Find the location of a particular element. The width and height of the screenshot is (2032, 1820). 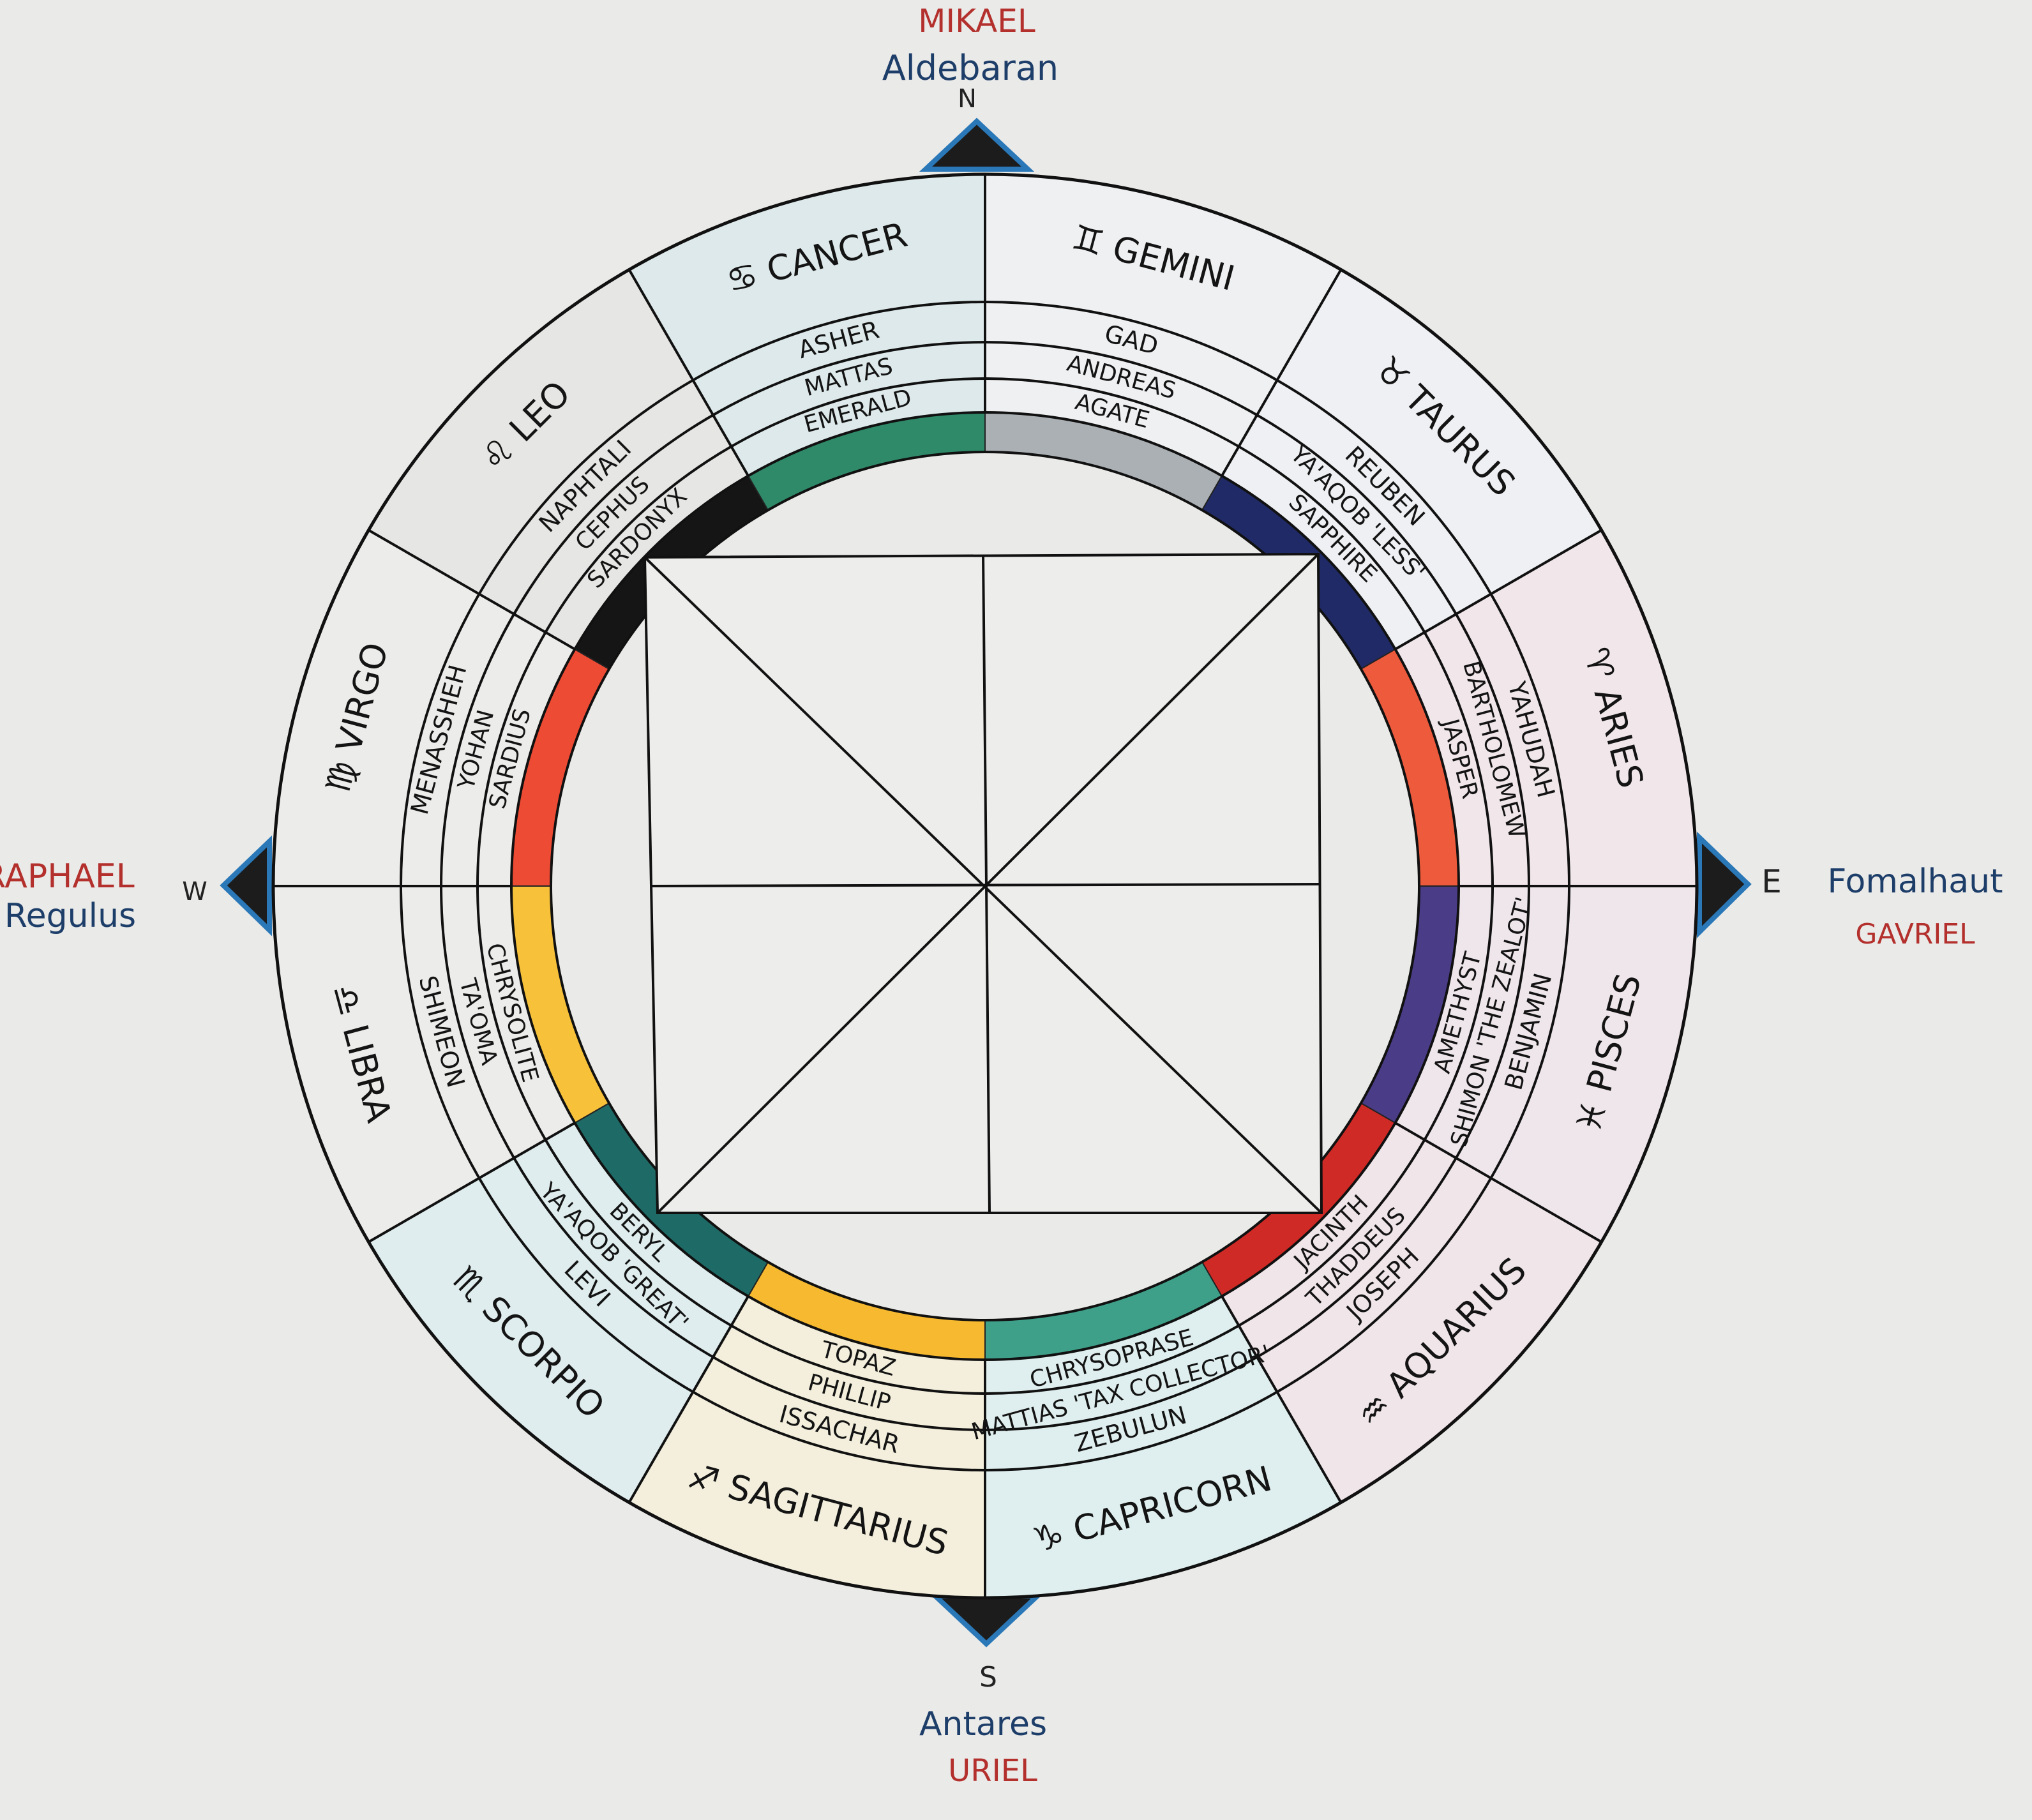

south-angel-label: URIEL is located at coordinates (992, 1771).